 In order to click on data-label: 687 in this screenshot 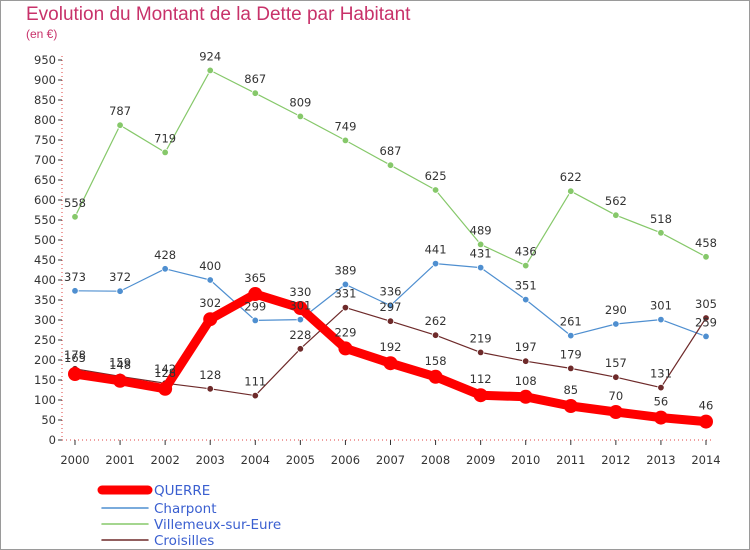, I will do `click(391, 151)`.